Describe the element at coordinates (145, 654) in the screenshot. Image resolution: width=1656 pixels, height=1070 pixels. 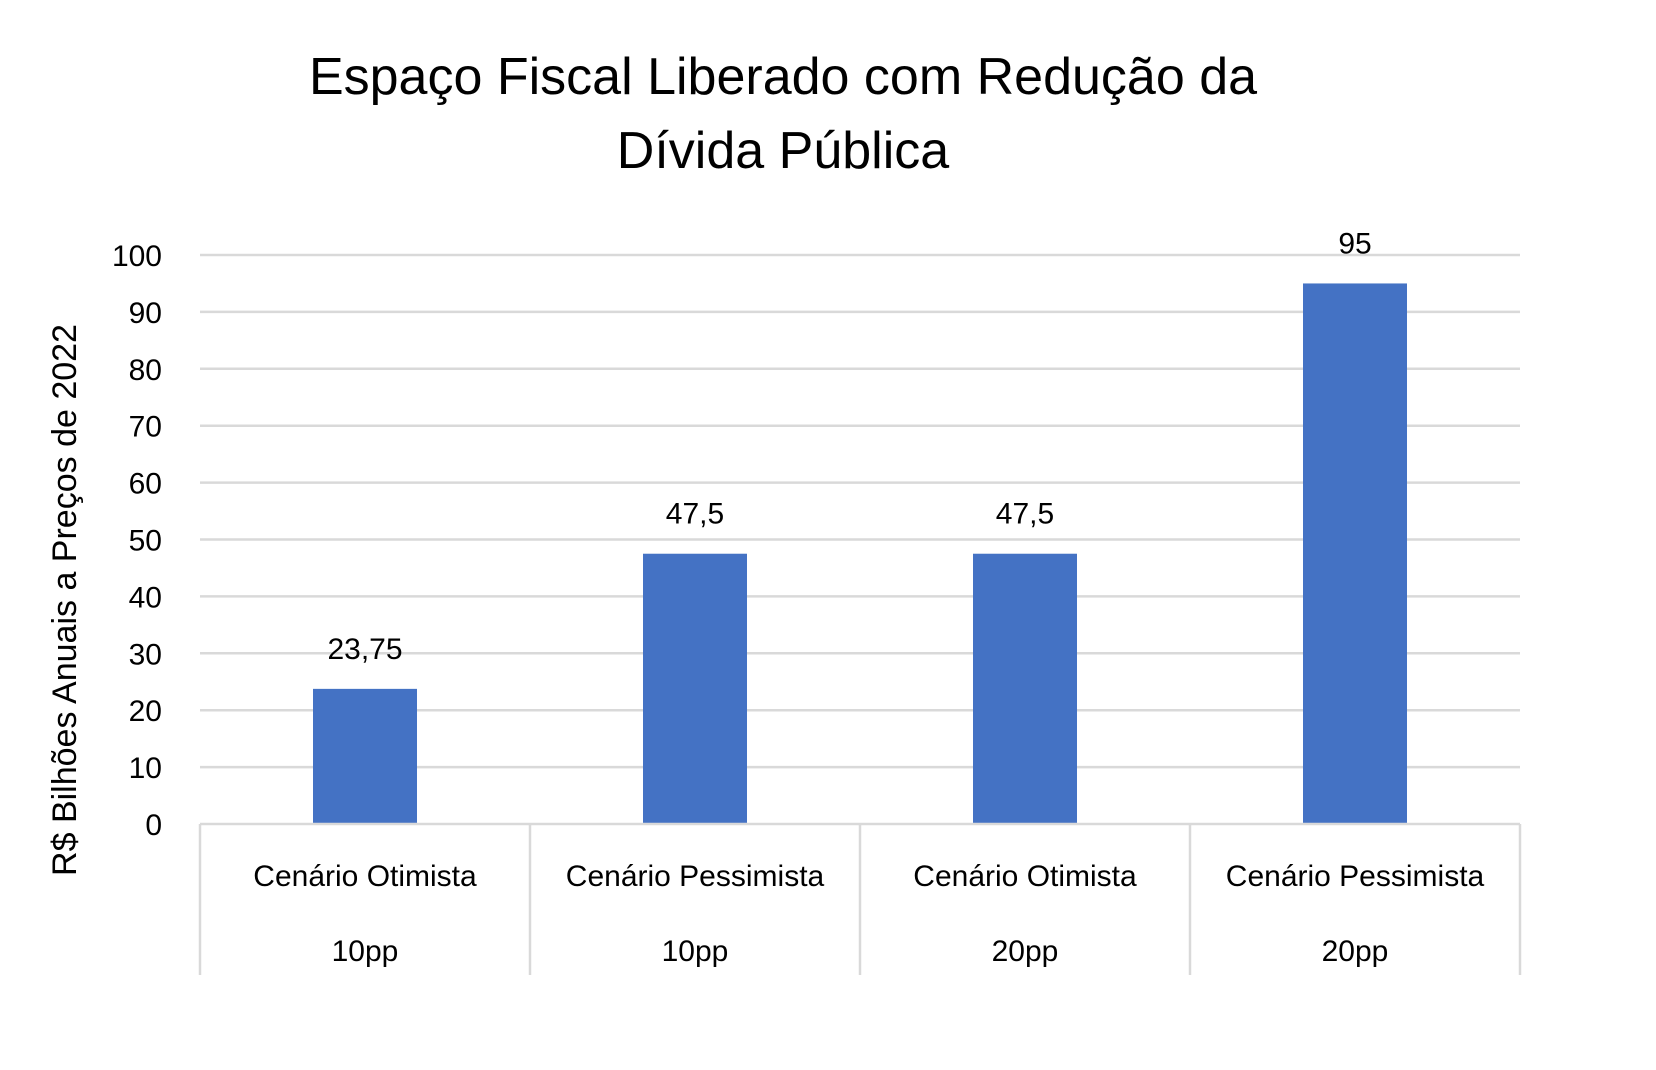
I see `y-tick-label: 30` at that location.